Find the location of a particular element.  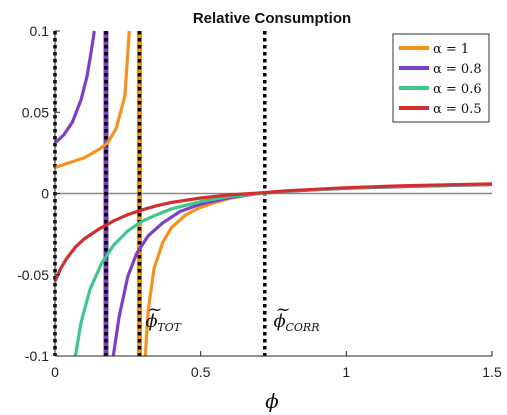

x-axis-label: ϕ is located at coordinates (272, 401).